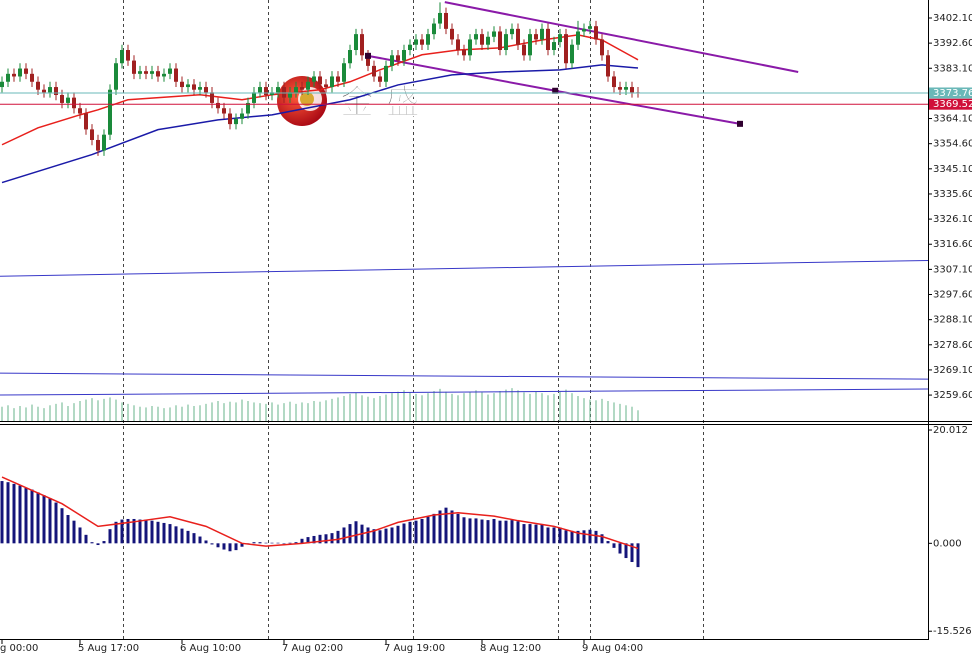  Describe the element at coordinates (950, 430) in the screenshot. I see `y-tick-label: 20.012` at that location.